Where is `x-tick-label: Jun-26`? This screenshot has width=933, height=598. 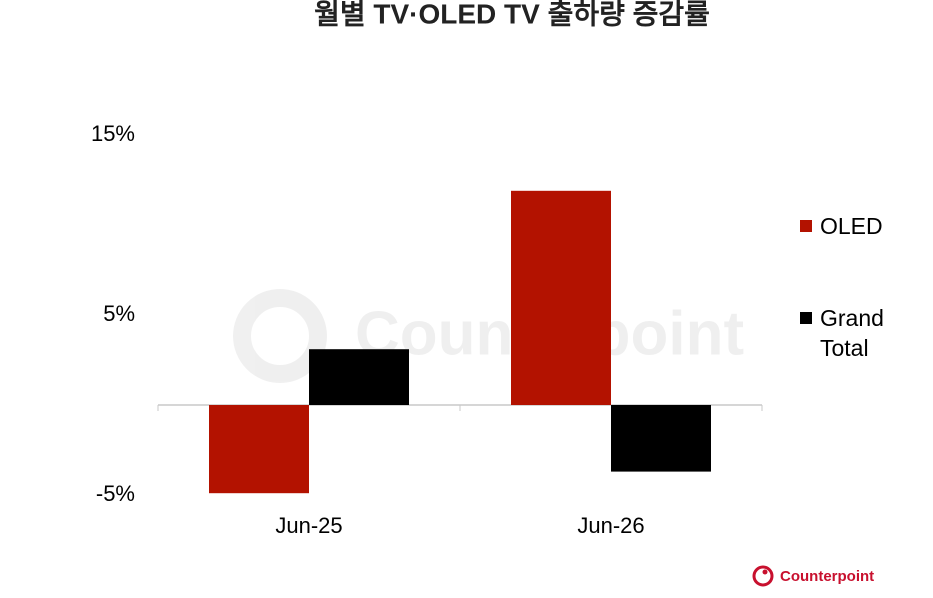 x-tick-label: Jun-26 is located at coordinates (610, 525).